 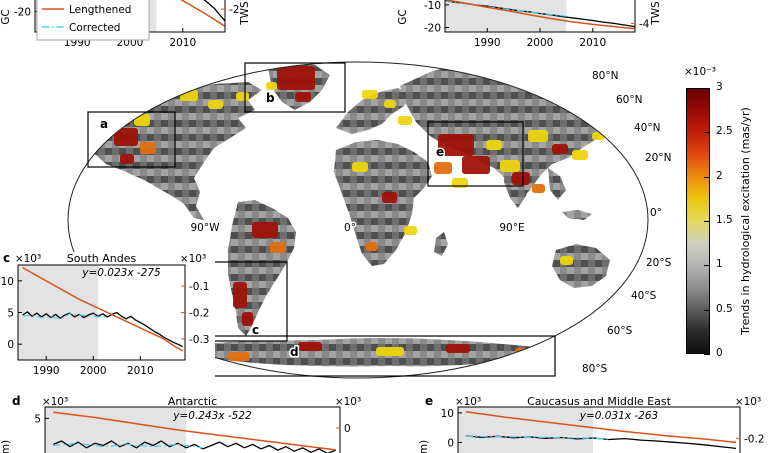 I want to click on colorbar-tick-label: 0, so click(x=719, y=353).